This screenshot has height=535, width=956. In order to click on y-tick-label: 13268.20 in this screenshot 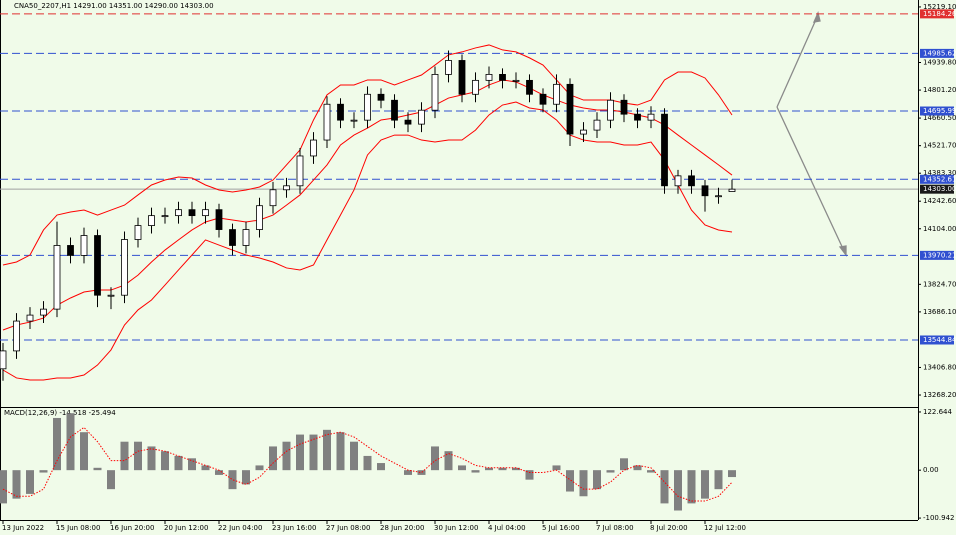, I will do `click(939, 395)`.